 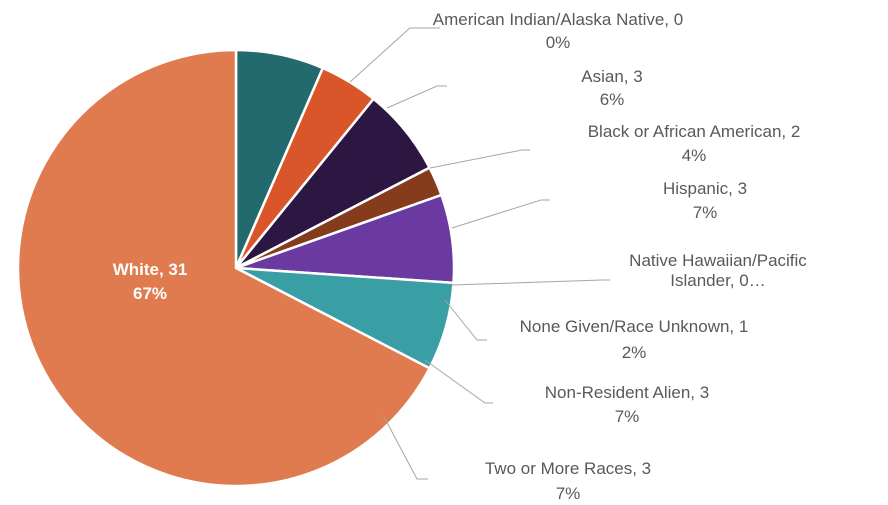 I want to click on percent-label: 0%, so click(x=558, y=42).